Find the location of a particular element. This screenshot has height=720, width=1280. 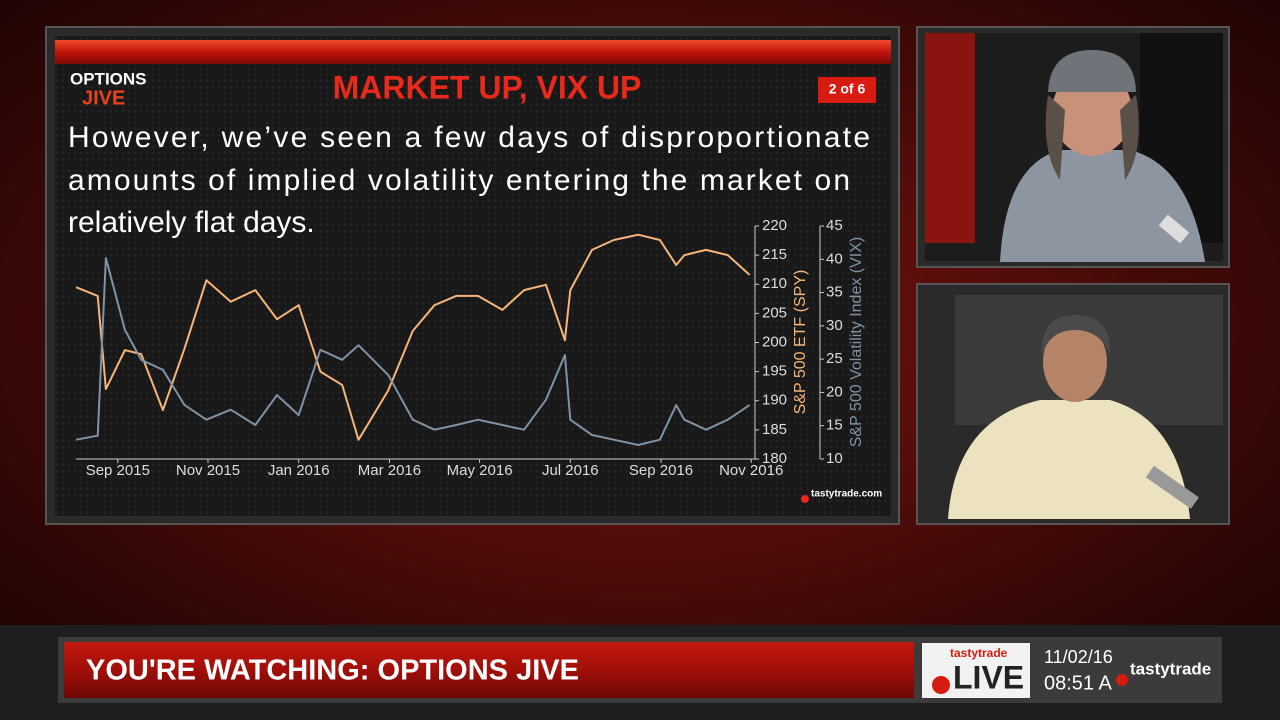

y-axis-title: S&P 500 ETF (SPY) is located at coordinates (800, 342).